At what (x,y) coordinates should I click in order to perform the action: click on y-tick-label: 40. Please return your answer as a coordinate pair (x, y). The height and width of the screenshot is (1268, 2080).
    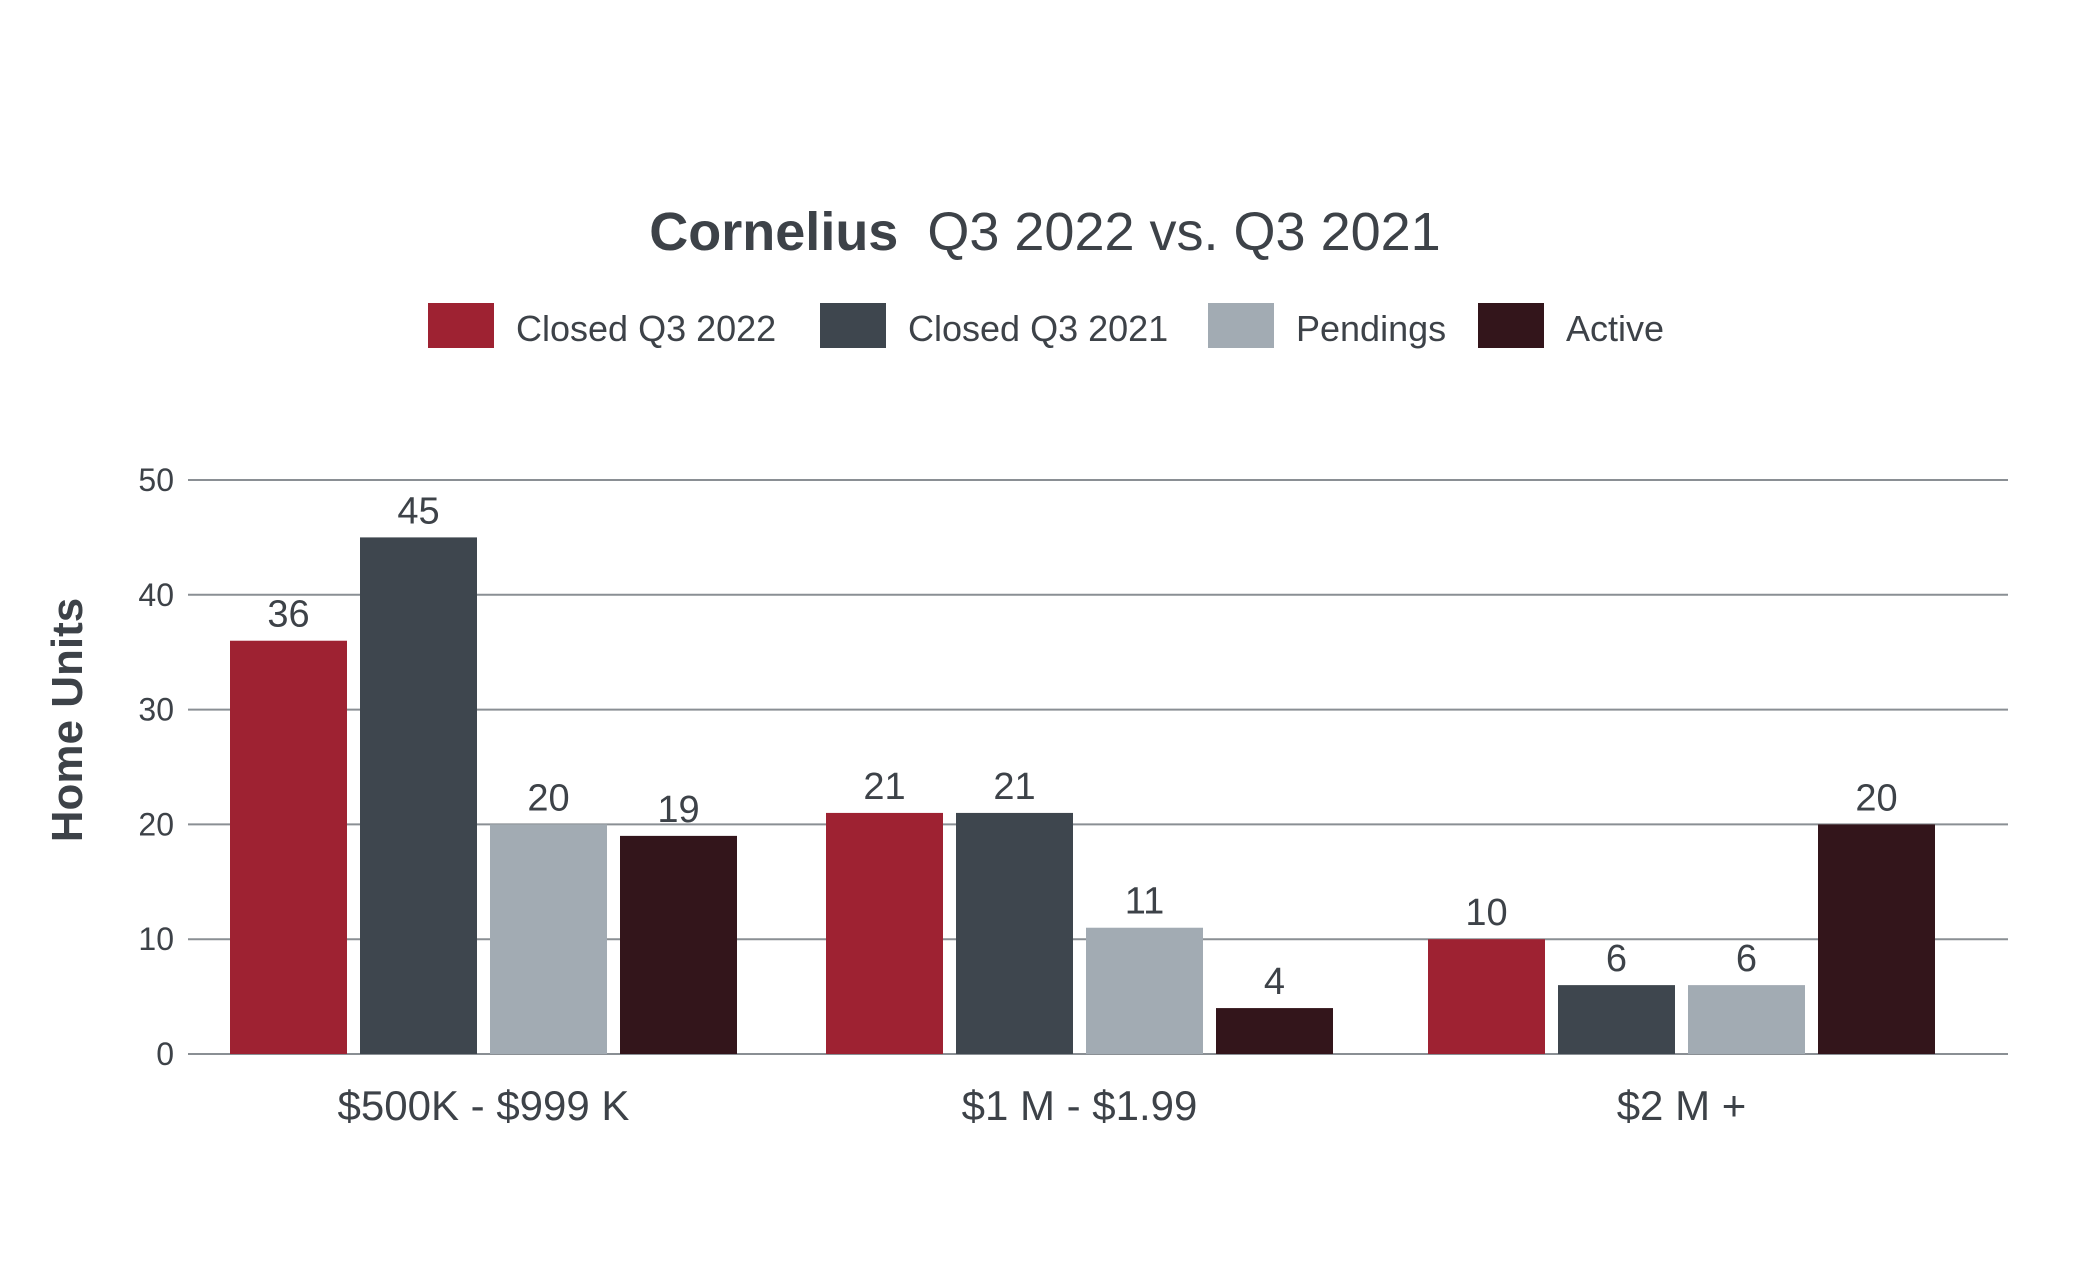
    Looking at the image, I should click on (156, 595).